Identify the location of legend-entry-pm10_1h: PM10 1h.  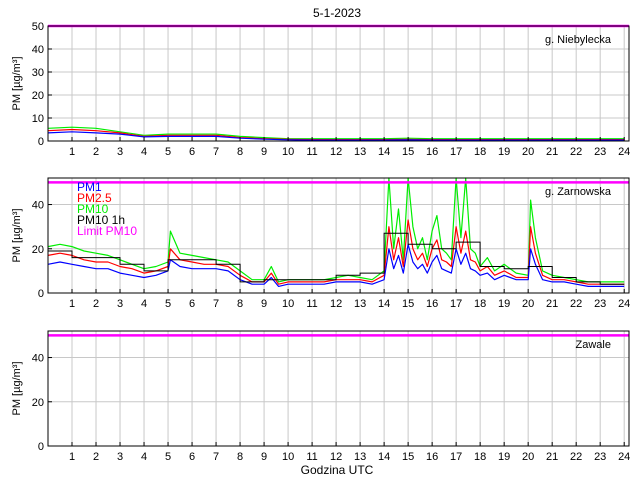
(101, 220).